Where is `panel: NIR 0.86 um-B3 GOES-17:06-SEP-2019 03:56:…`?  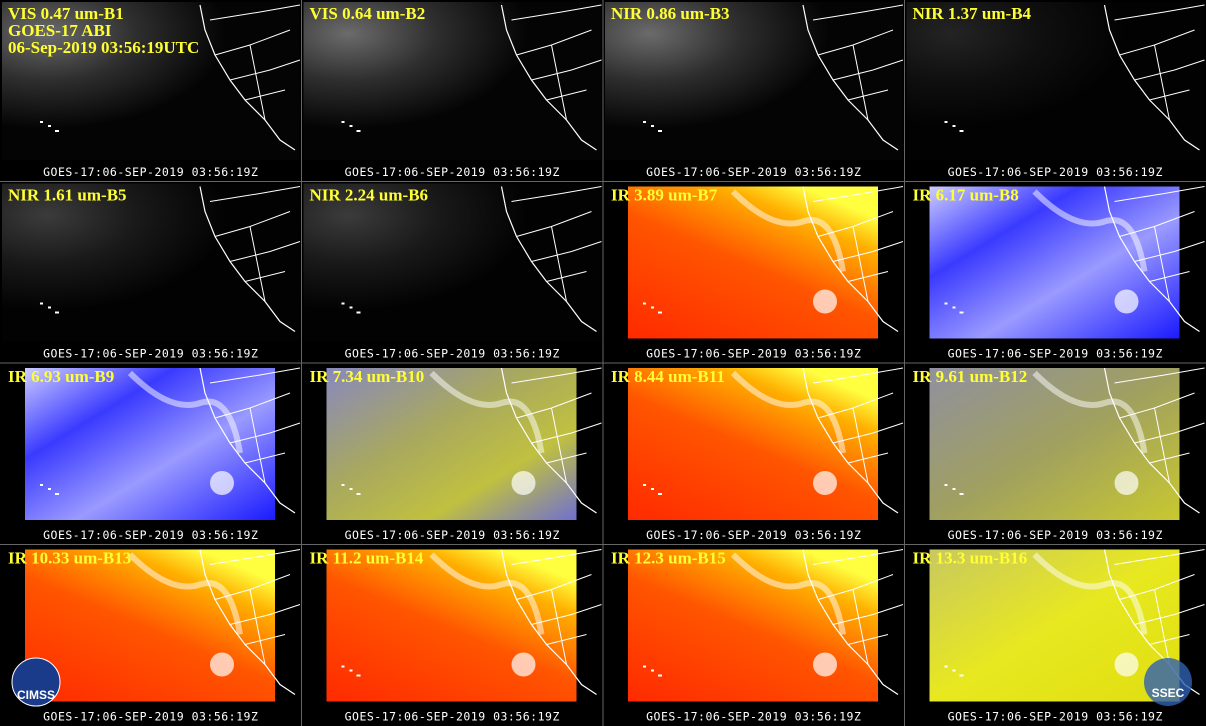 panel: NIR 0.86 um-B3 GOES-17:06-SEP-2019 03:56:… is located at coordinates (754, 91).